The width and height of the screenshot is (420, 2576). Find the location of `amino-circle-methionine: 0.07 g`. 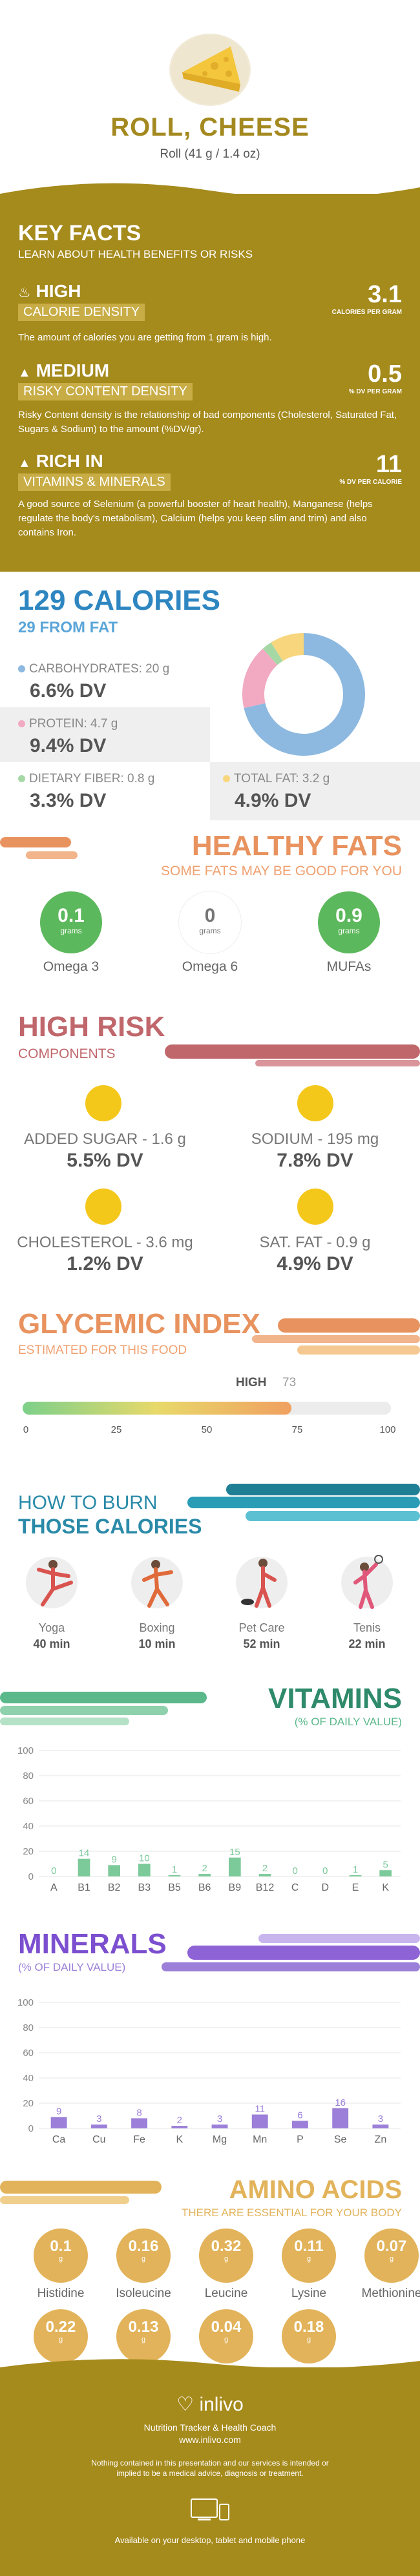

amino-circle-methionine: 0.07 g is located at coordinates (391, 2255).